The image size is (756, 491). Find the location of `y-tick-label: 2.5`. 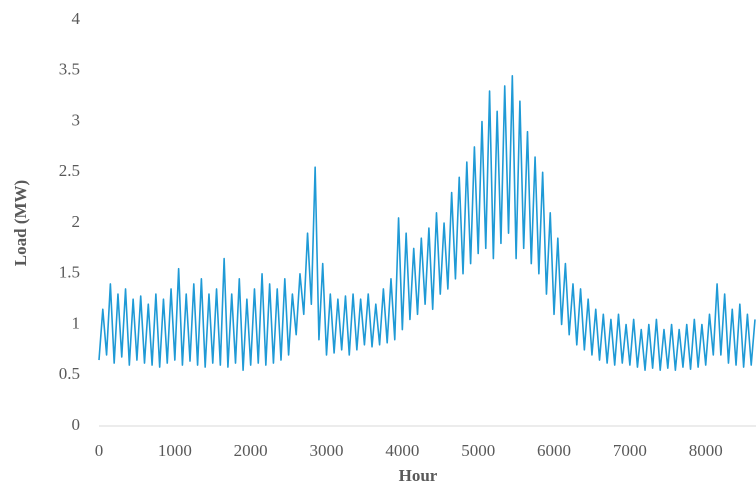

y-tick-label: 2.5 is located at coordinates (69, 170).